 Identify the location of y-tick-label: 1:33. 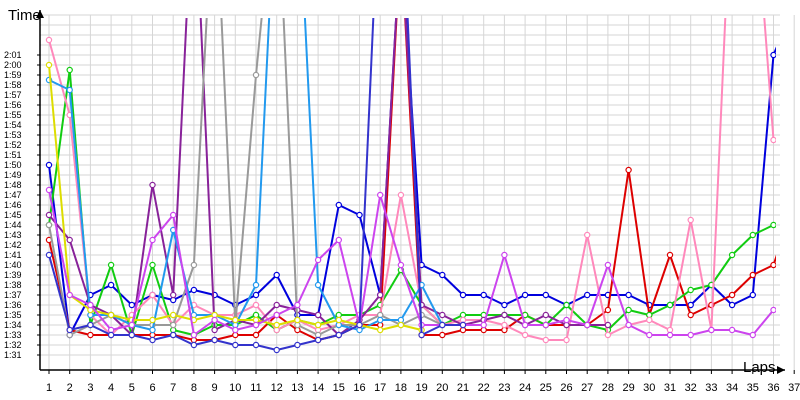
(13, 335).